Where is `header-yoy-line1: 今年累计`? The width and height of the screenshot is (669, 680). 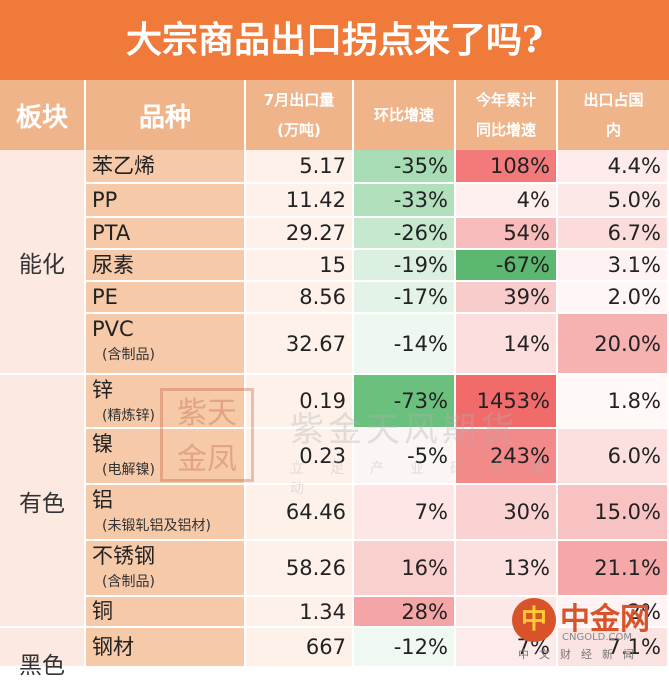
header-yoy-line1: 今年累计 is located at coordinates (505, 100).